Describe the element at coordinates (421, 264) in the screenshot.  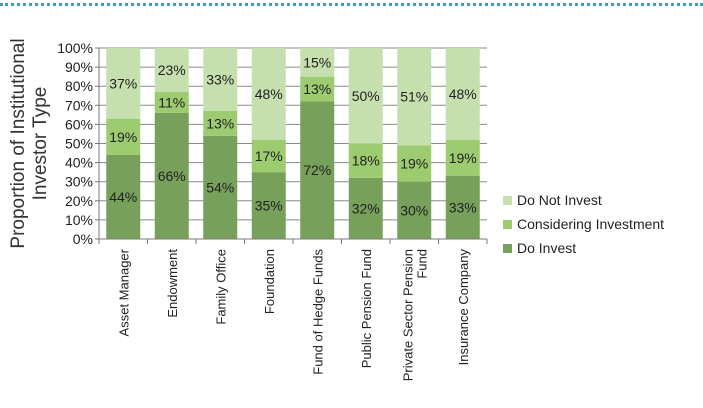
I see `category-label: Fund` at that location.